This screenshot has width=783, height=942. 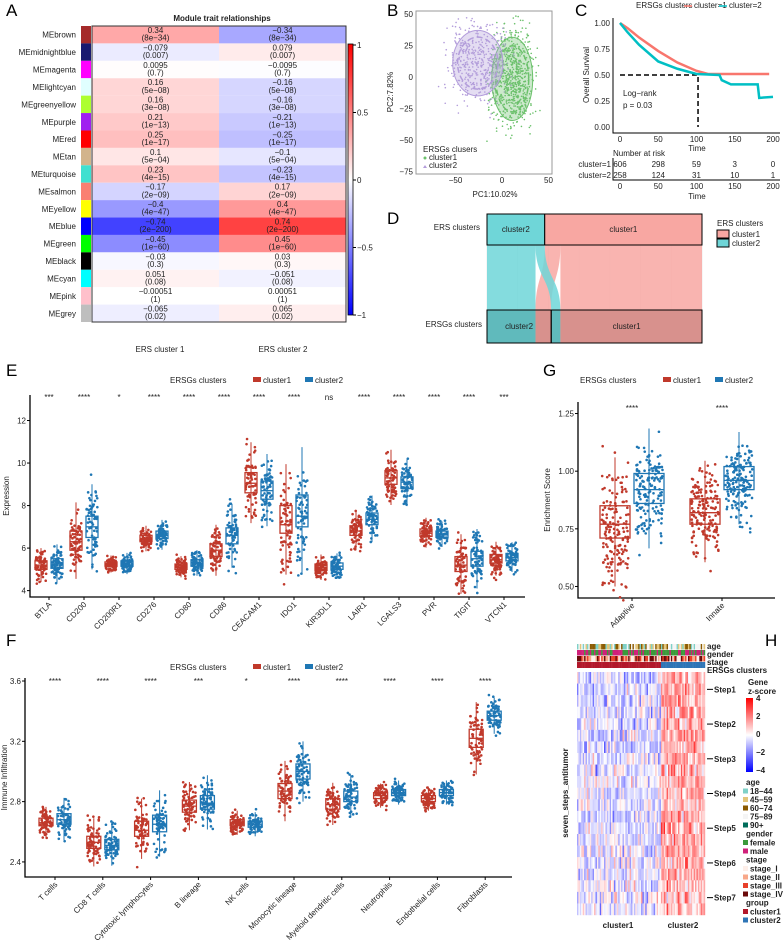 What do you see at coordinates (282, 169) in the screenshot?
I see `cell-correlation: −0.23` at bounding box center [282, 169].